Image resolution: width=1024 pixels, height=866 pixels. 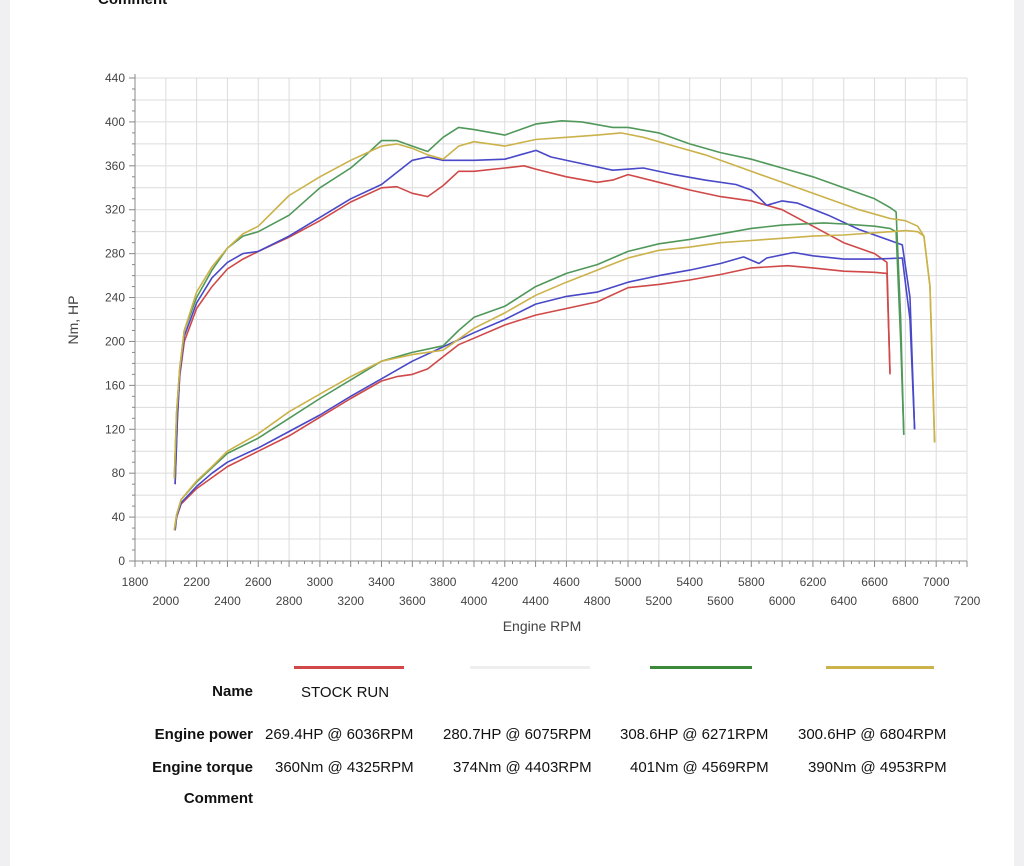 What do you see at coordinates (115, 429) in the screenshot?
I see `y-tick-label: 120` at bounding box center [115, 429].